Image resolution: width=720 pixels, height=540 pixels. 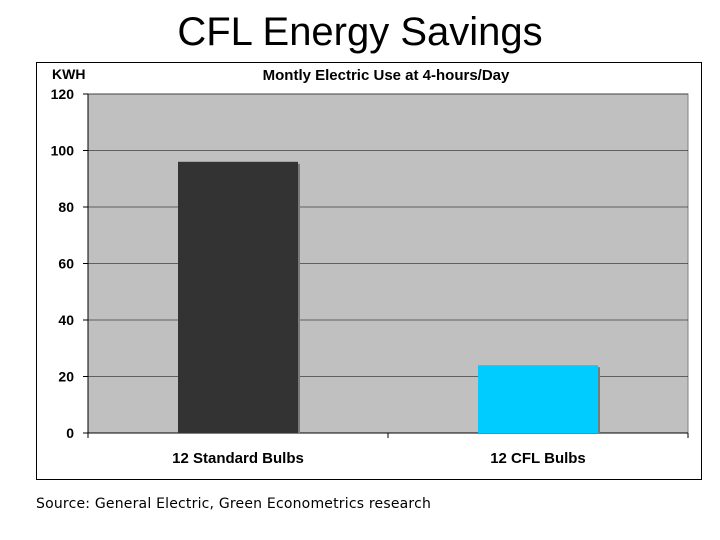 I want to click on x-category-label: 12 Standard Bulbs, so click(x=238, y=458).